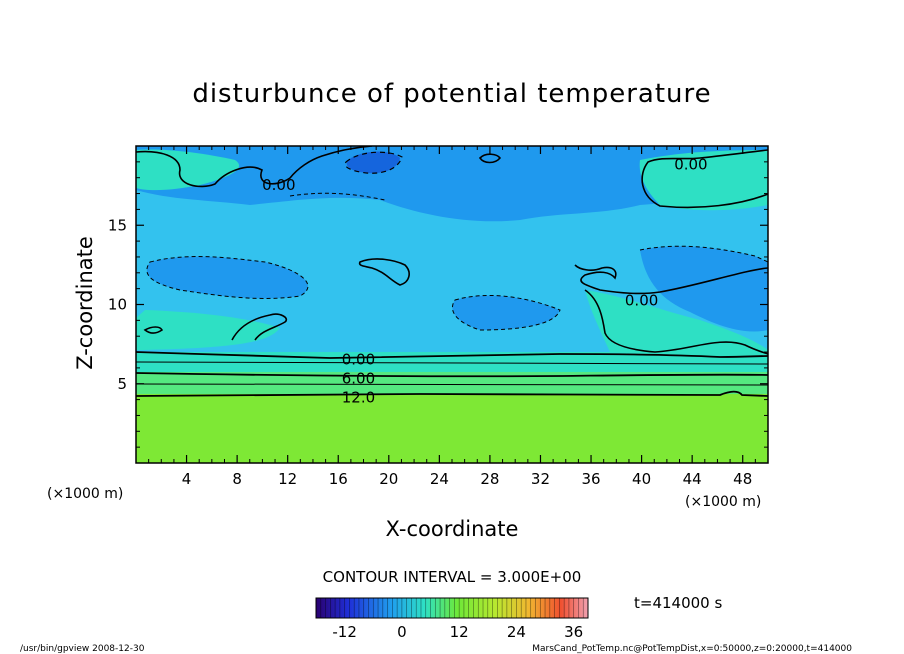 This screenshot has height=654, width=904. What do you see at coordinates (516, 632) in the screenshot?
I see `colorbar-tick-label: 24` at bounding box center [516, 632].